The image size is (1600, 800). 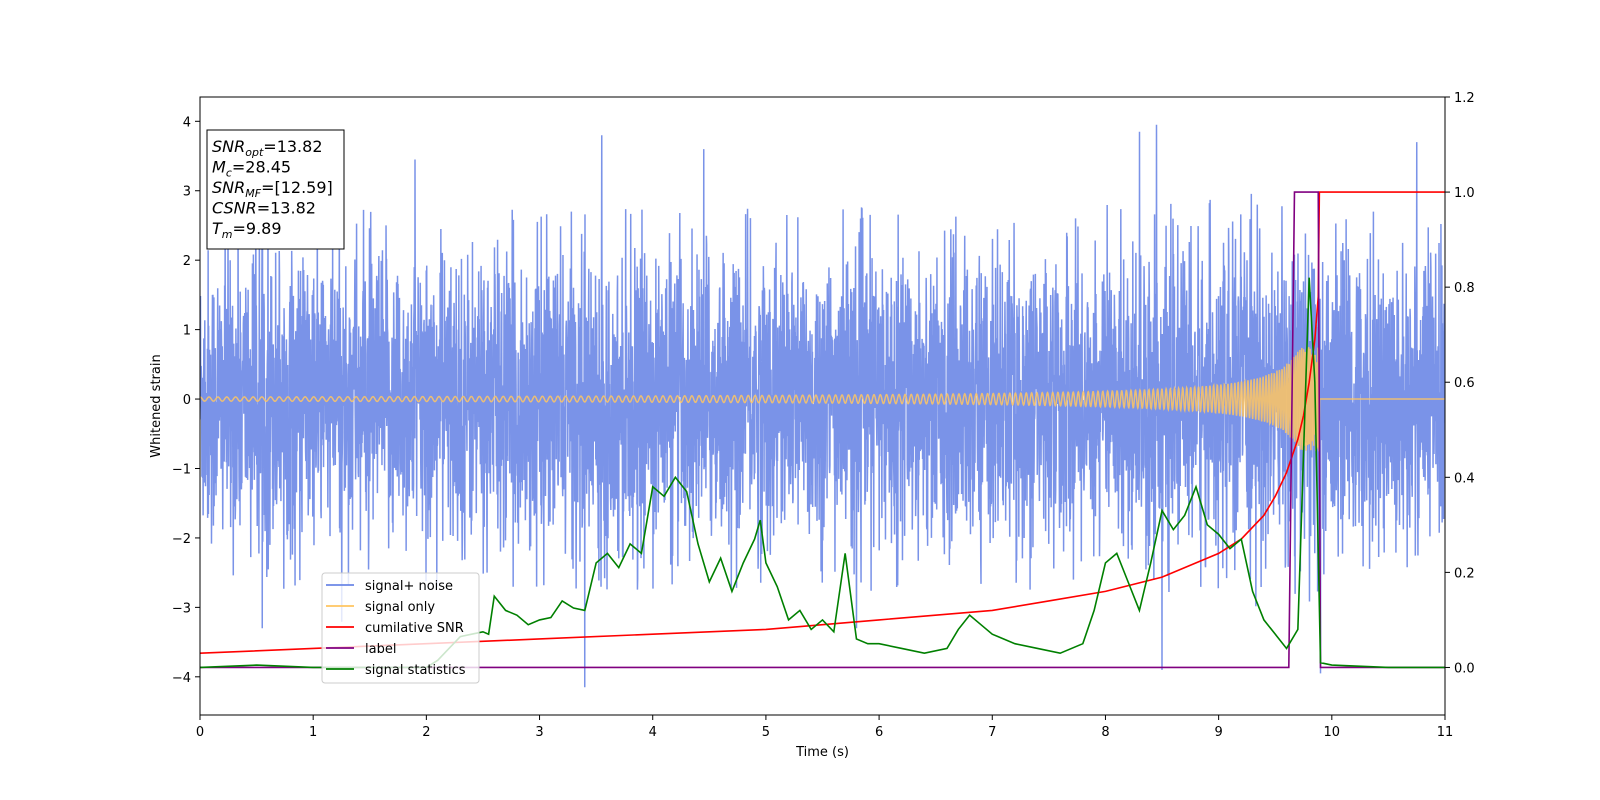 I want to click on y-tick-label: −1, so click(x=181, y=469).